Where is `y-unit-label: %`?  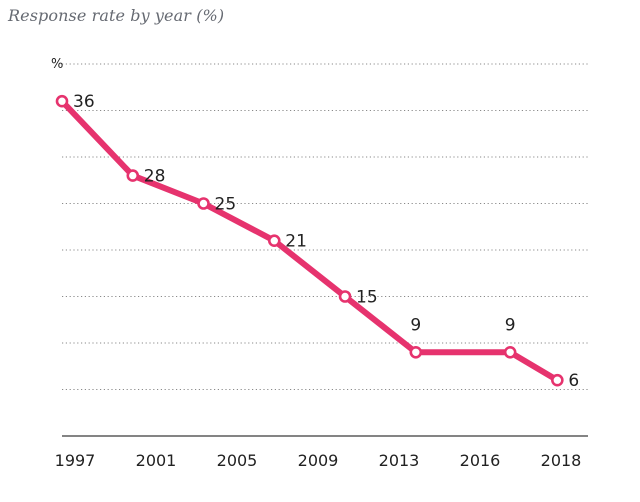 y-unit-label: % is located at coordinates (57, 64).